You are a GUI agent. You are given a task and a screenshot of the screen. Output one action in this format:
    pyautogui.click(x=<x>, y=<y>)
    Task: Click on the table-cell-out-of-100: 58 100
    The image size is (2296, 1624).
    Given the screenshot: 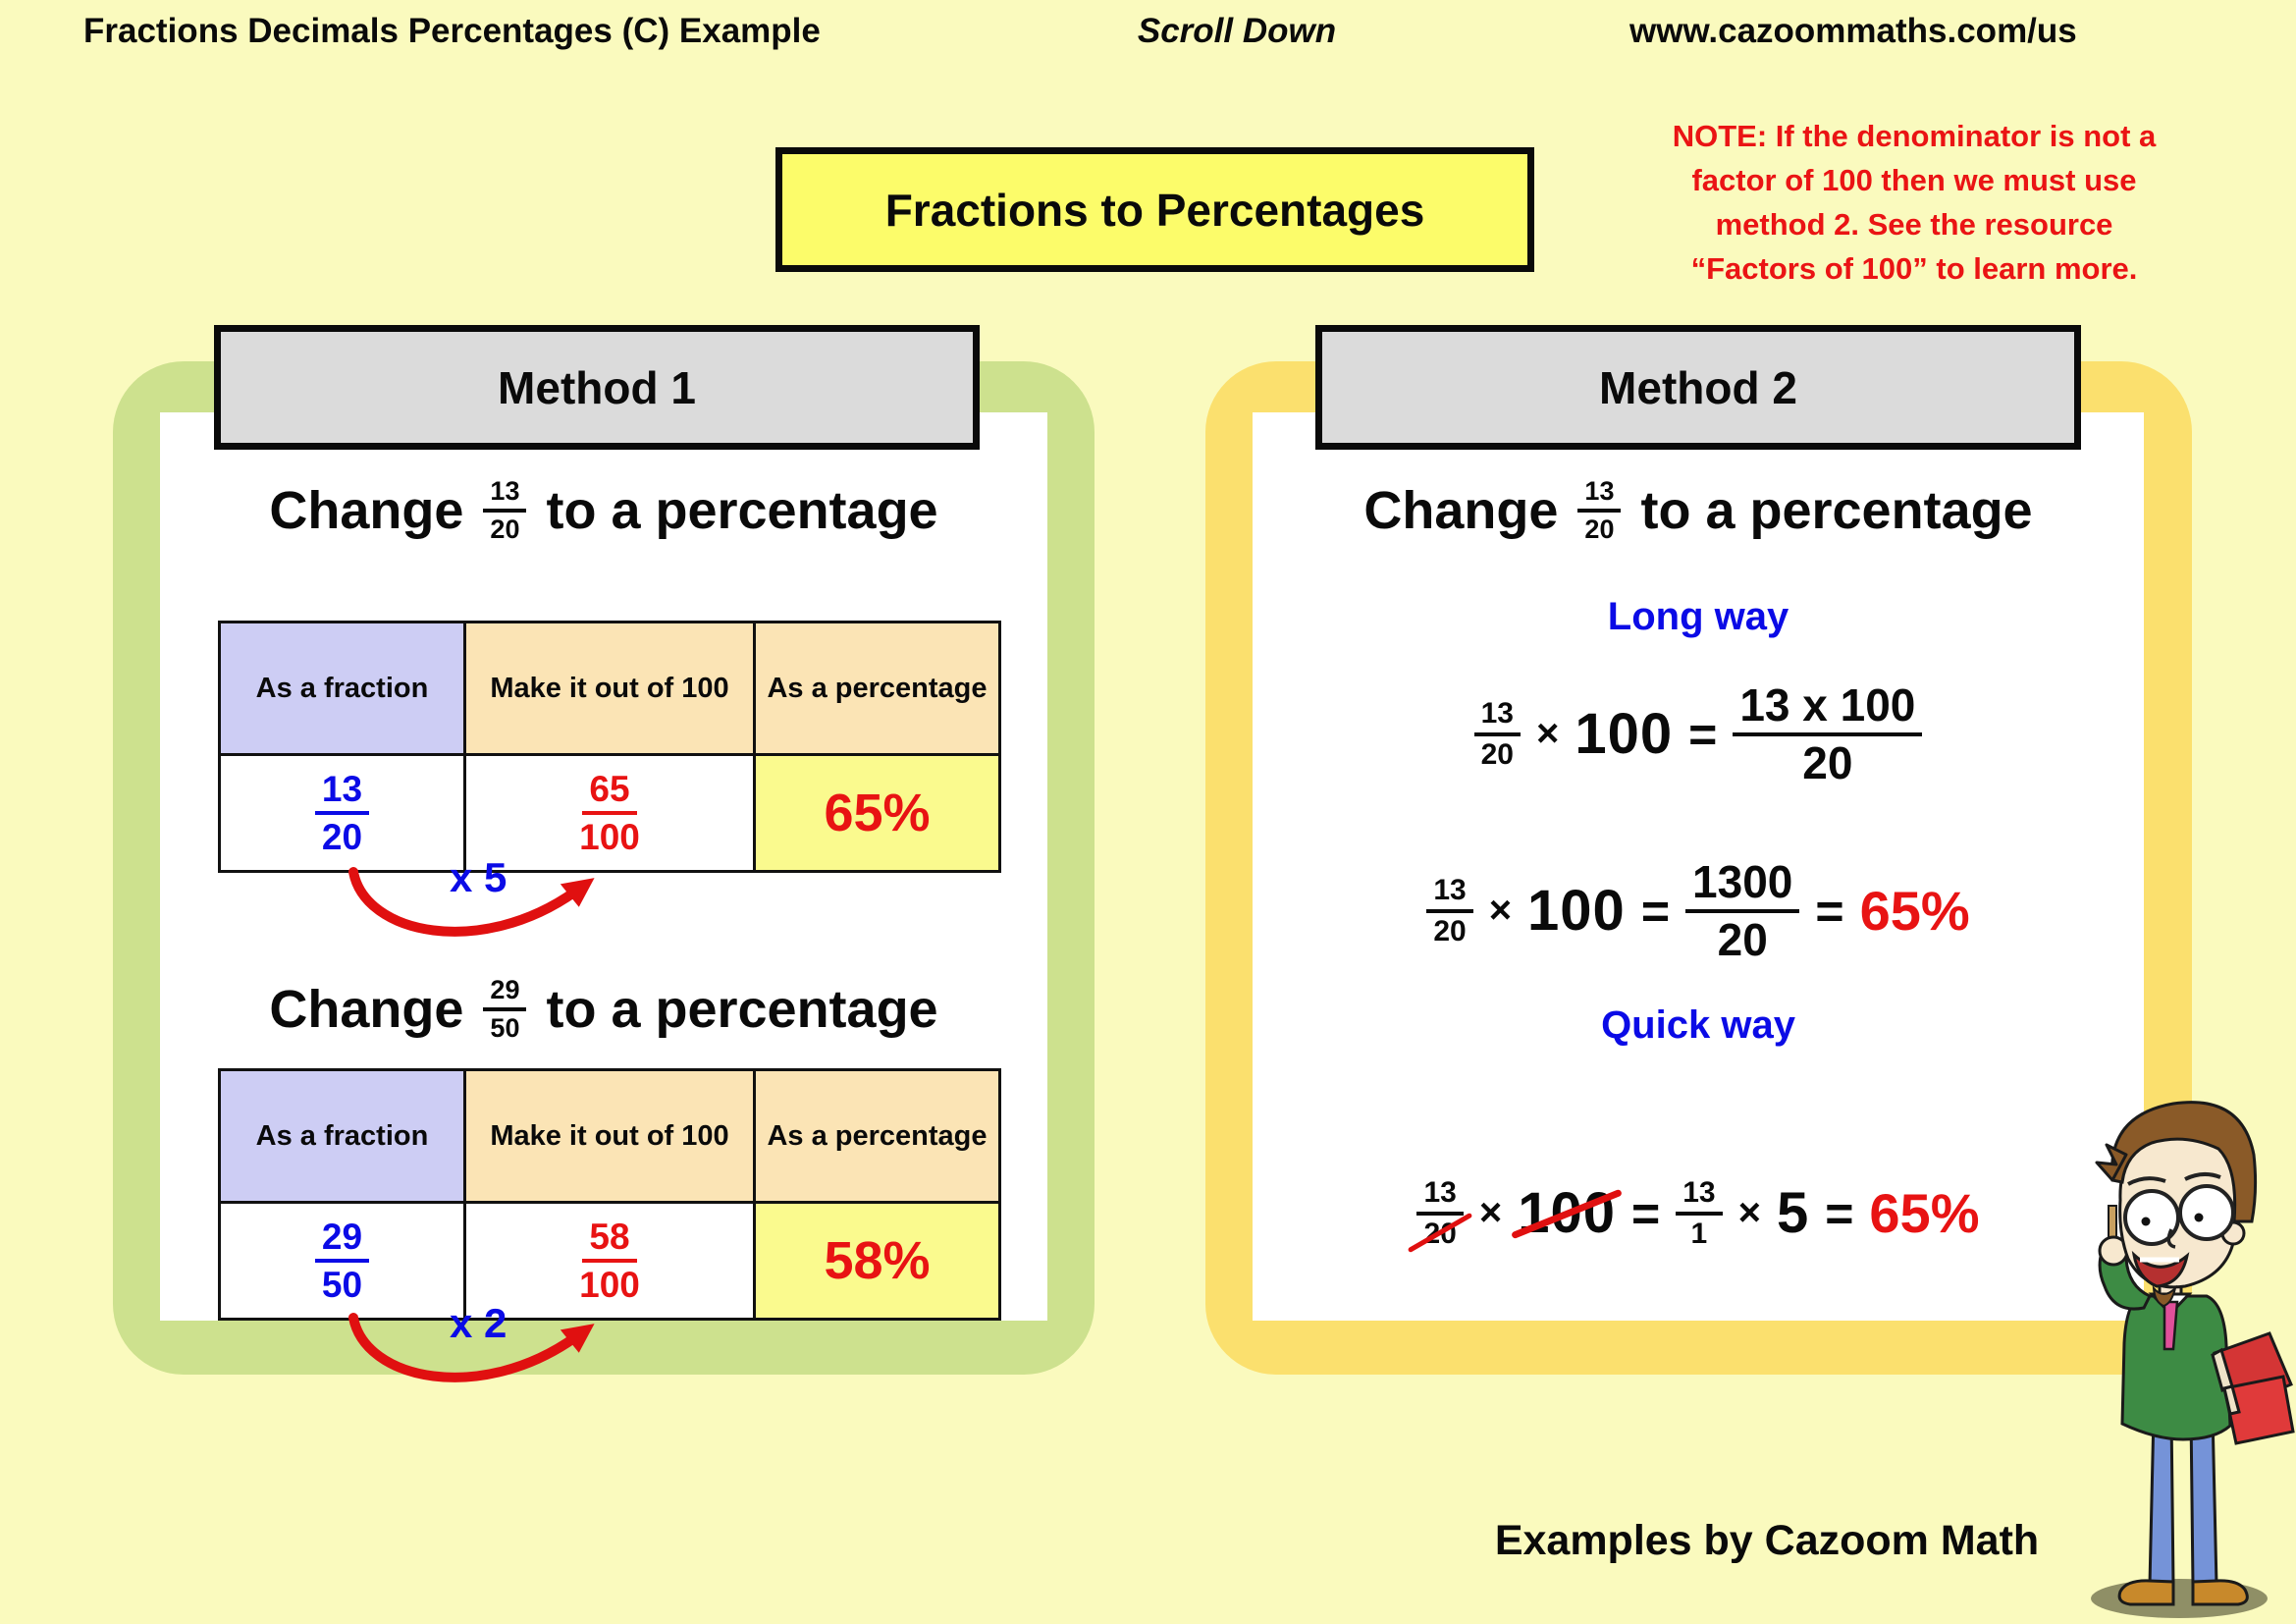 What is the action you would take?
    pyautogui.click(x=609, y=1261)
    